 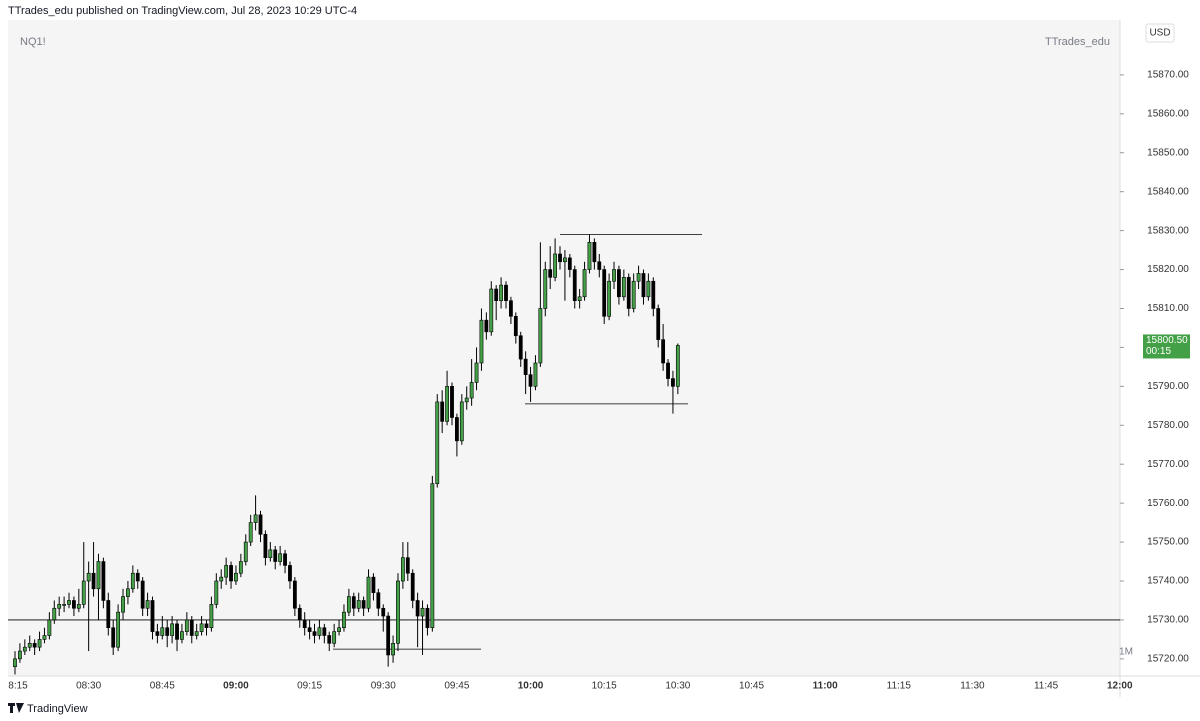 I want to click on y-tick-label: 15730.00, so click(x=1168, y=620).